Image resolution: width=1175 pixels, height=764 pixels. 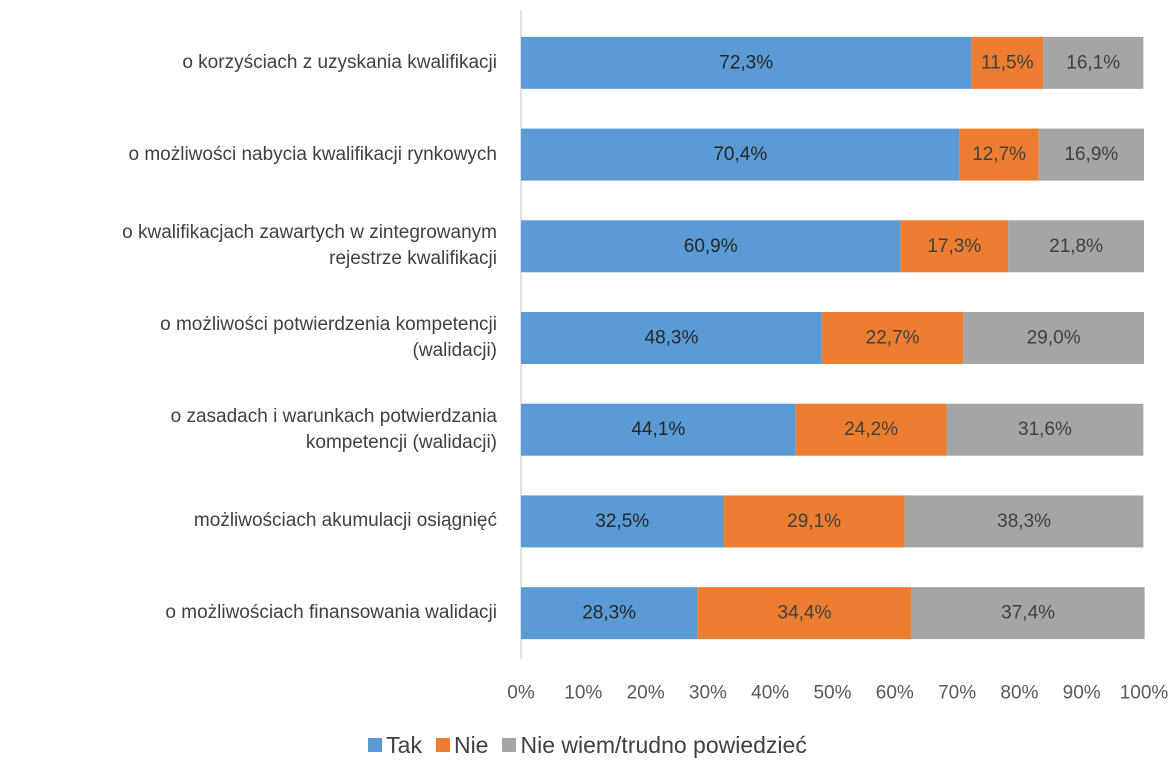 I want to click on data-label: 32,5%, so click(x=622, y=521).